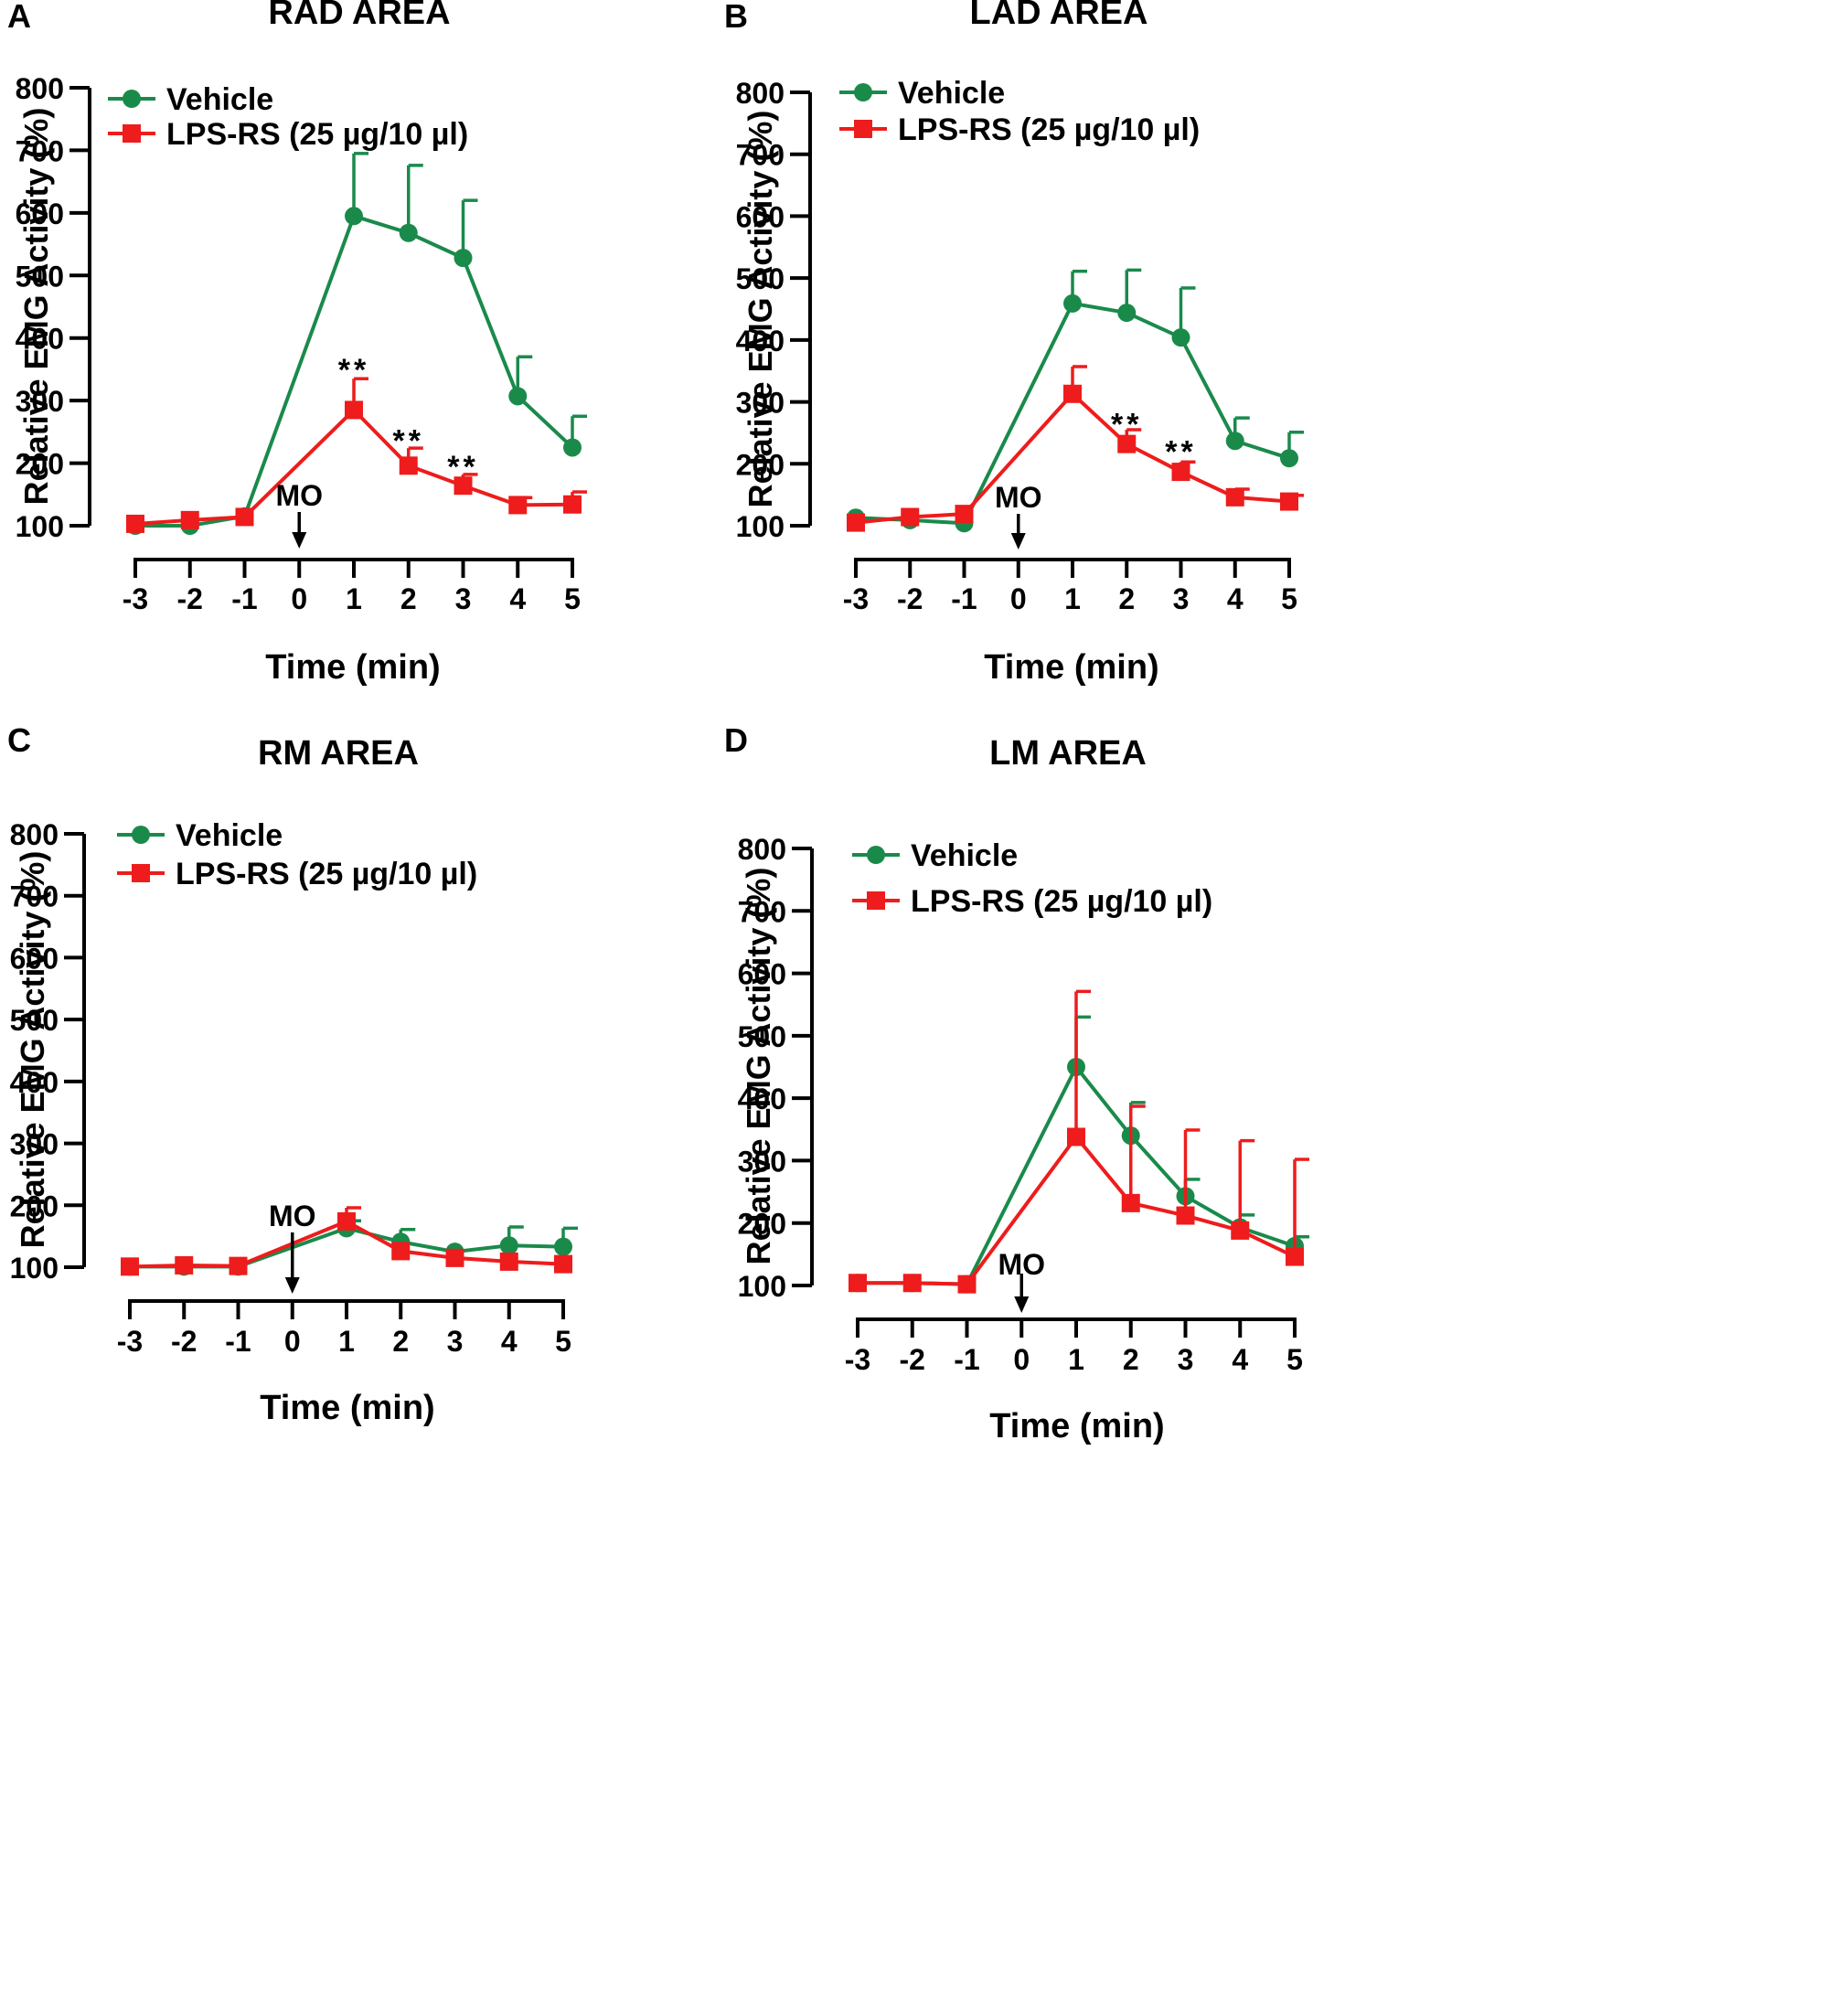 The height and width of the screenshot is (2016, 1836). What do you see at coordinates (356, 343) in the screenshot?
I see `series-vehicle` at bounding box center [356, 343].